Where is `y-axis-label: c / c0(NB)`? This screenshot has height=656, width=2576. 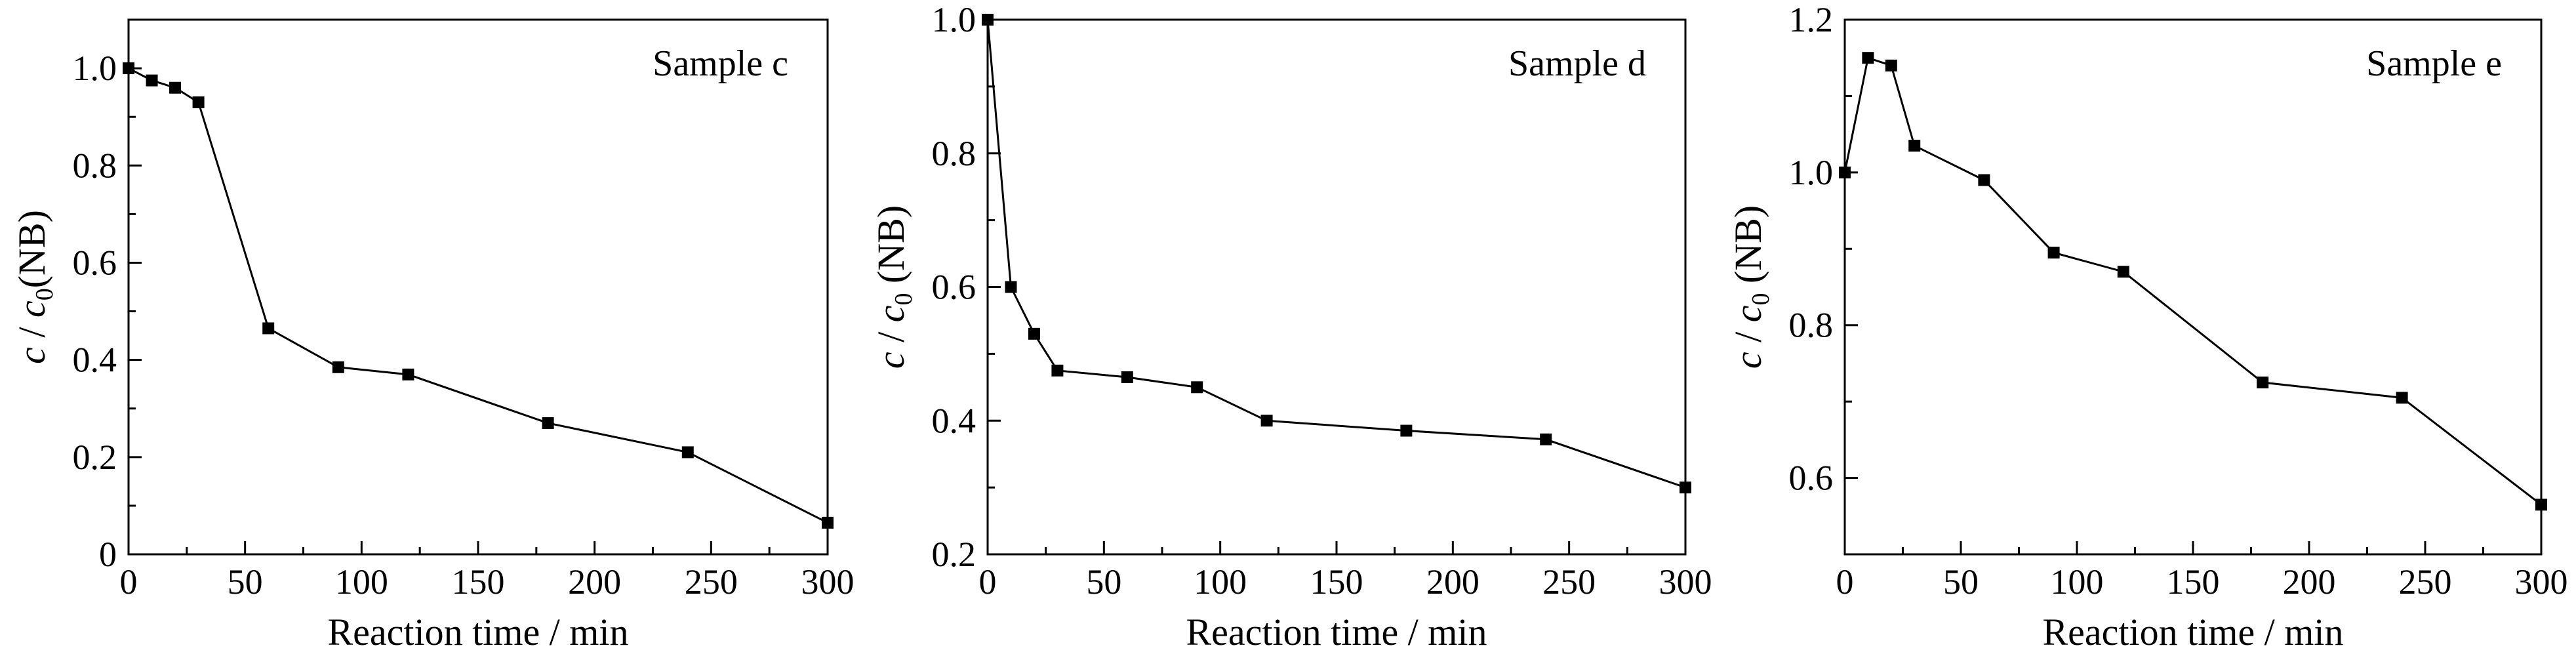
y-axis-label: c / c0(NB) is located at coordinates (34, 287).